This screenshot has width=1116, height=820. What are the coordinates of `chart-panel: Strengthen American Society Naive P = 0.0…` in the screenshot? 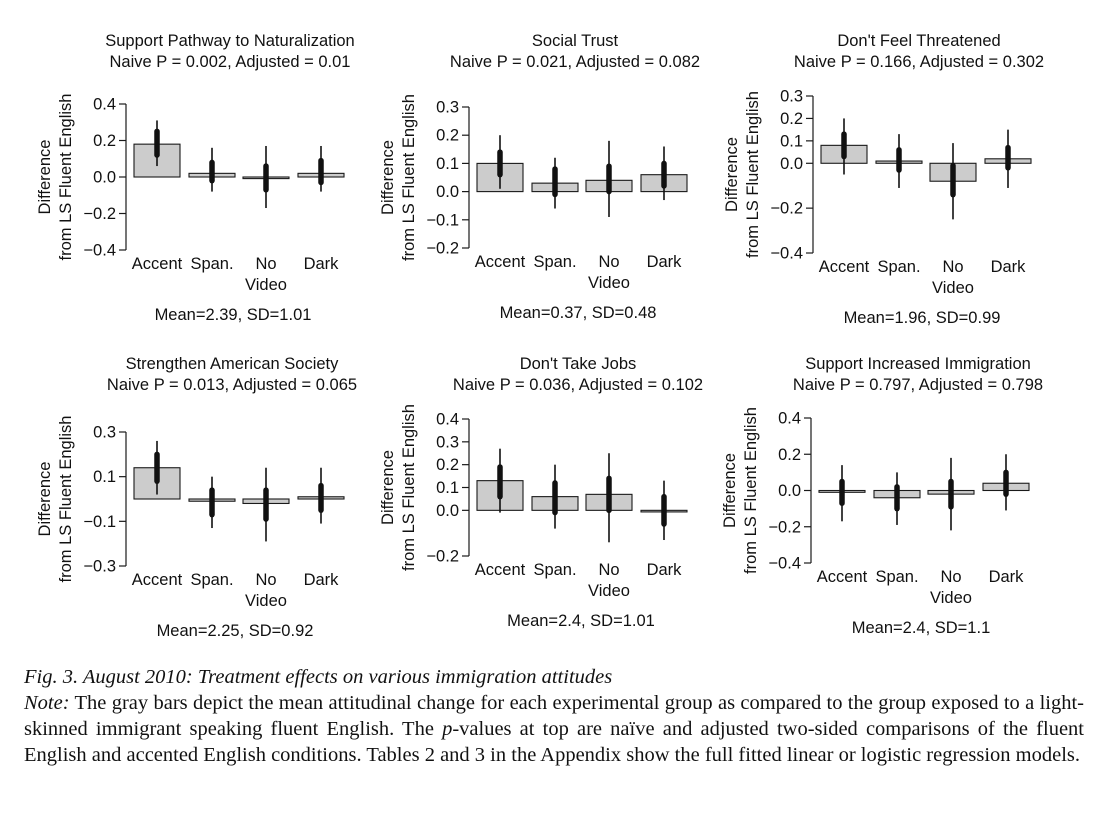 It's located at (196, 497).